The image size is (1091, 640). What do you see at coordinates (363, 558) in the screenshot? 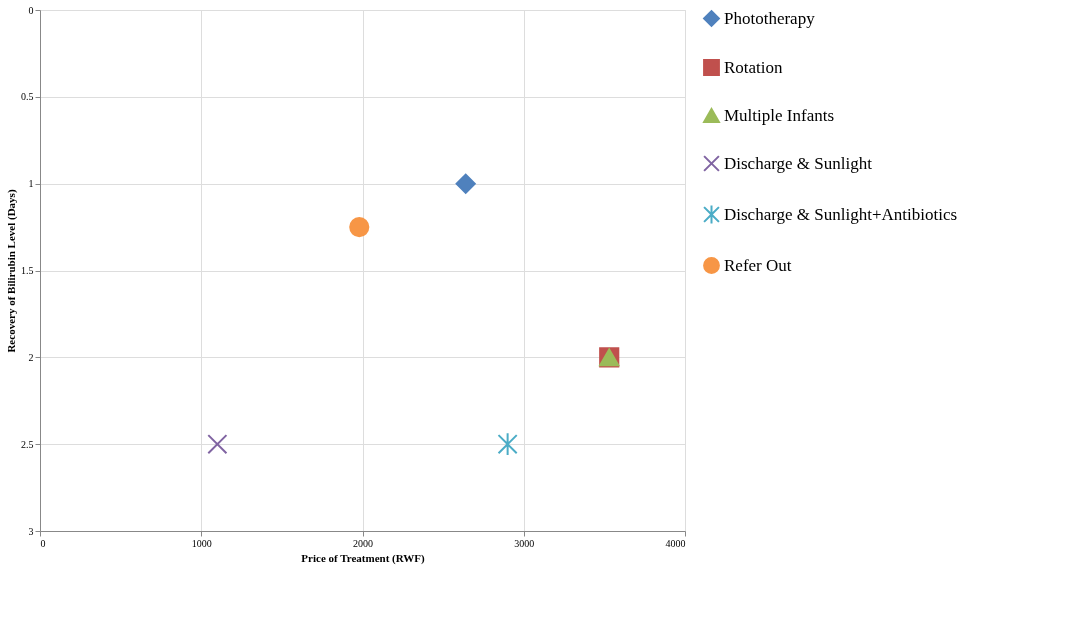
I see `x-axis-title: Price of Treatment (RWF)` at bounding box center [363, 558].